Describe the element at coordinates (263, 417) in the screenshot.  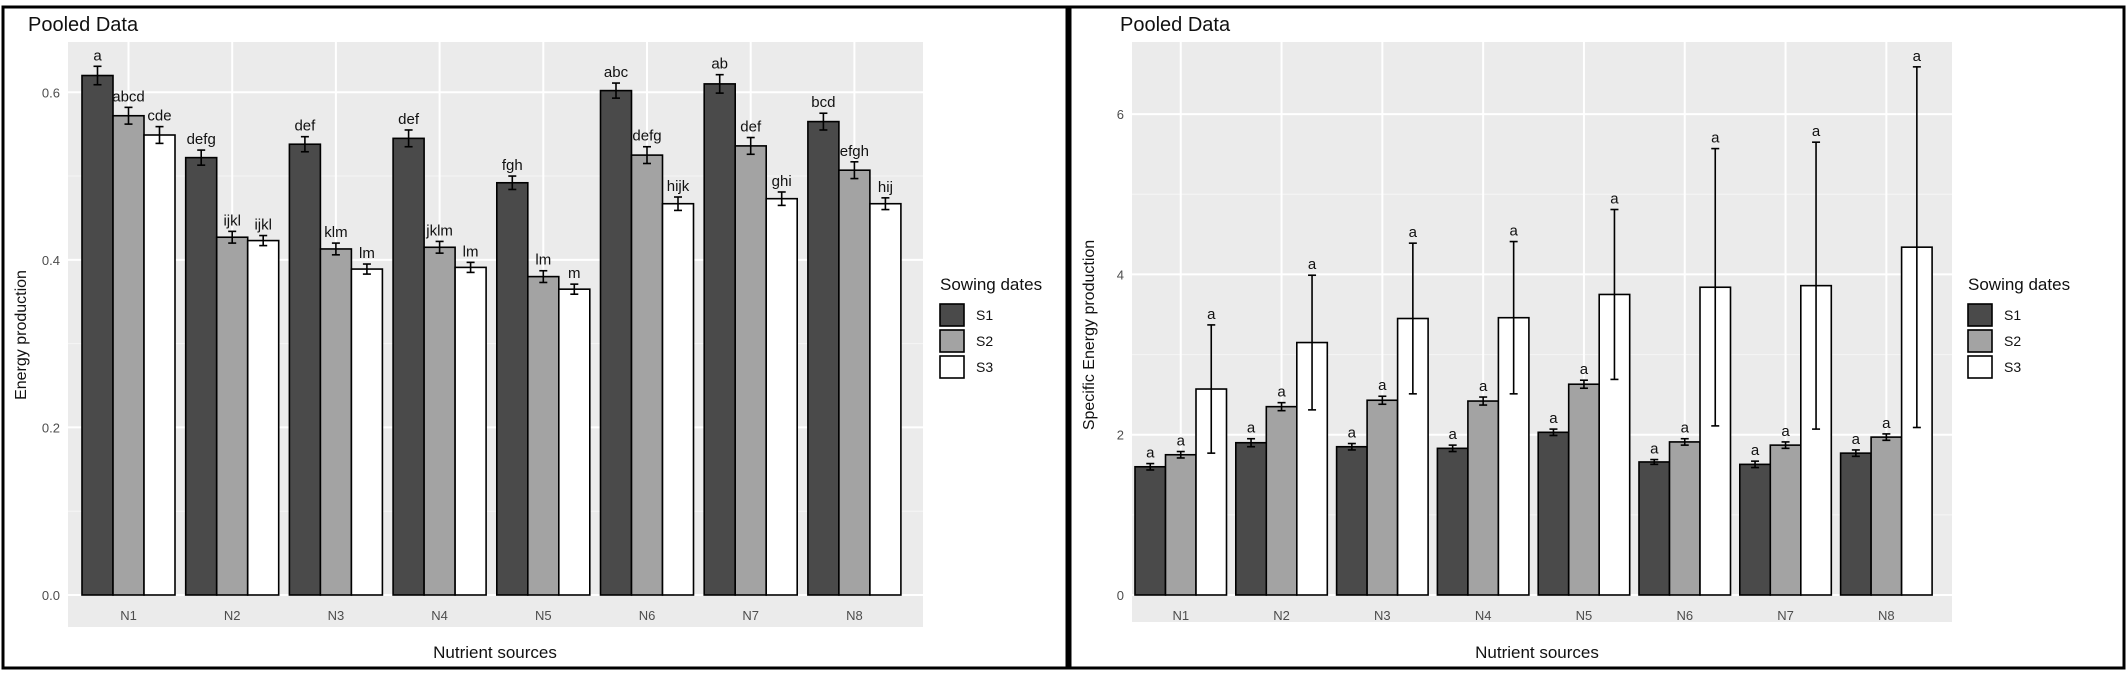
I see `bar-s3-n2` at that location.